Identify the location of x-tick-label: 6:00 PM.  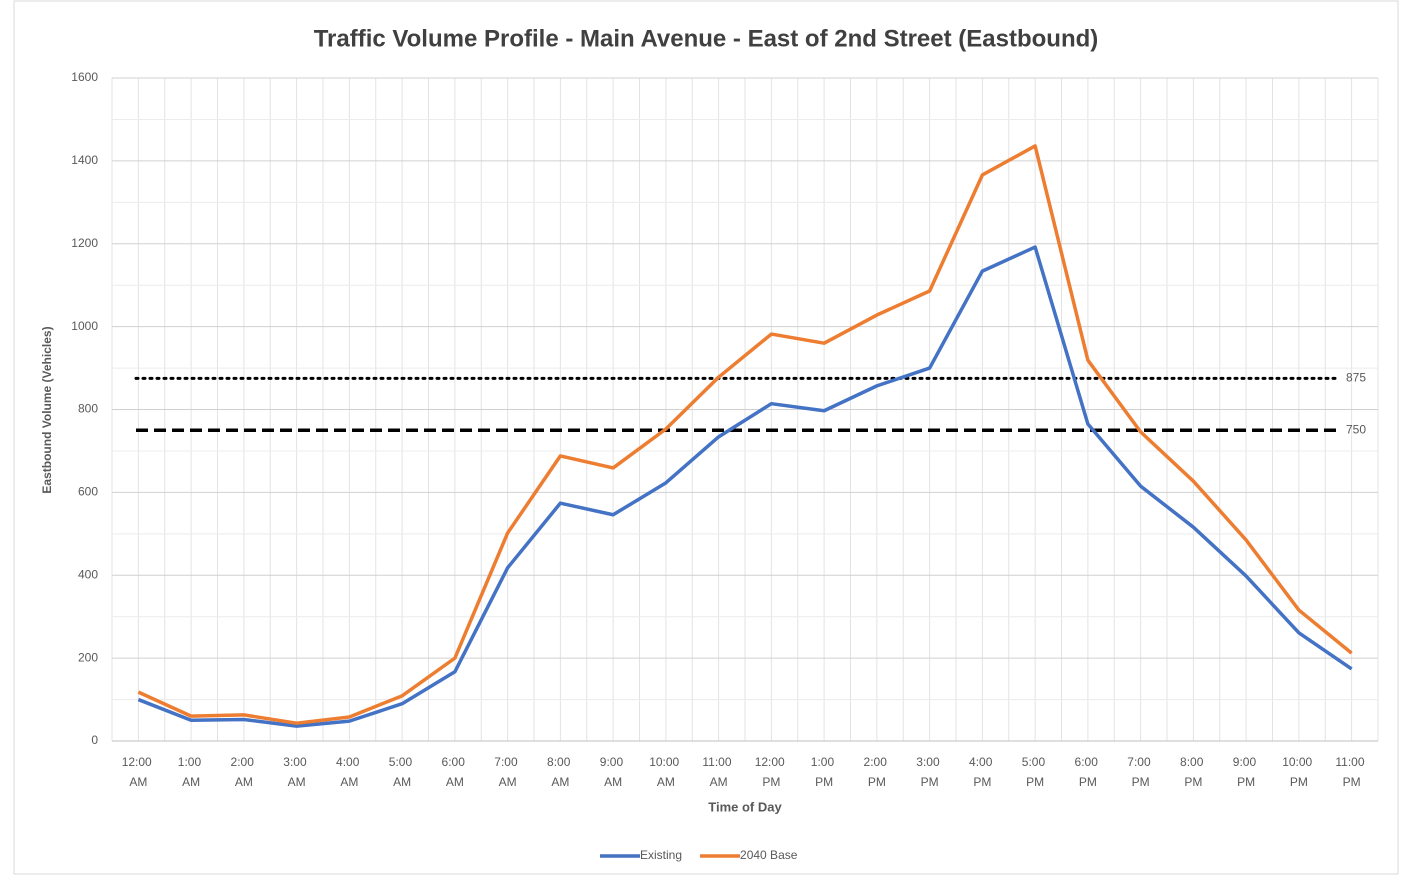
(1088, 772).